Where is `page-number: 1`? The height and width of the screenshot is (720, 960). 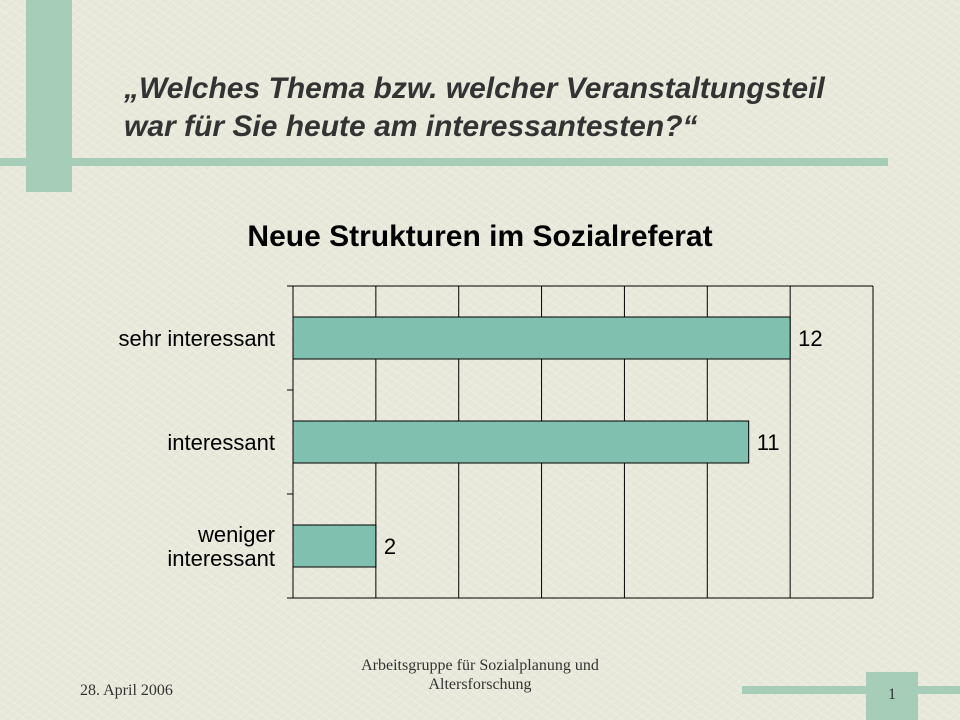
page-number: 1 is located at coordinates (892, 694).